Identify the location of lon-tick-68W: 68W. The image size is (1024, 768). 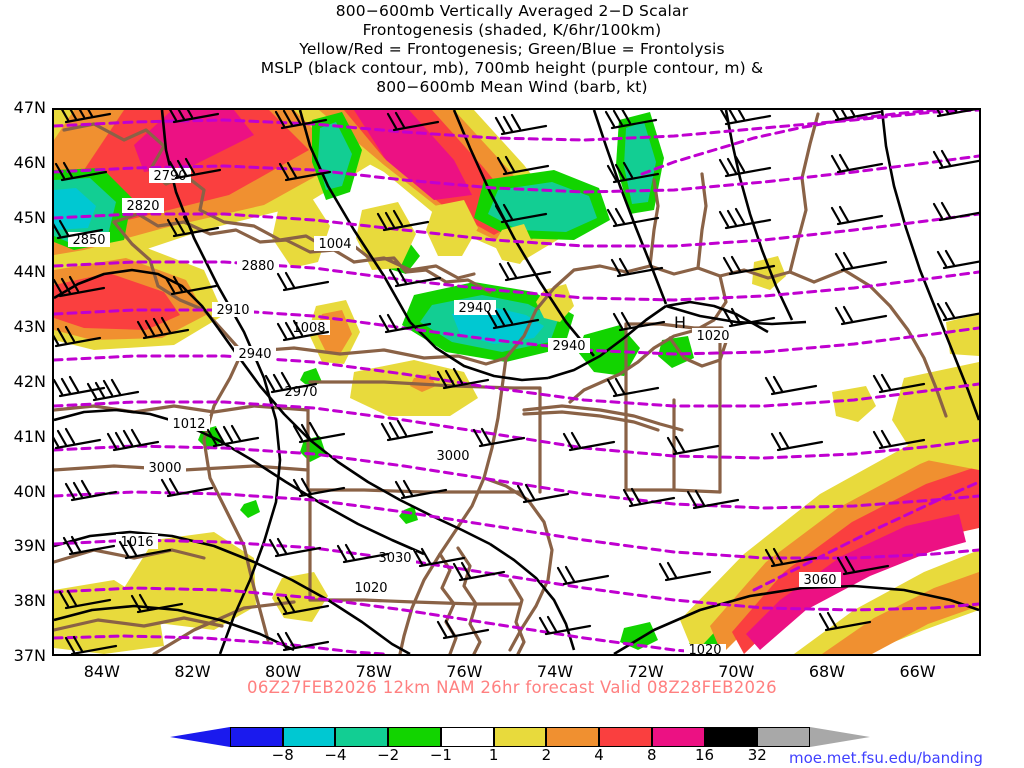
(827, 671).